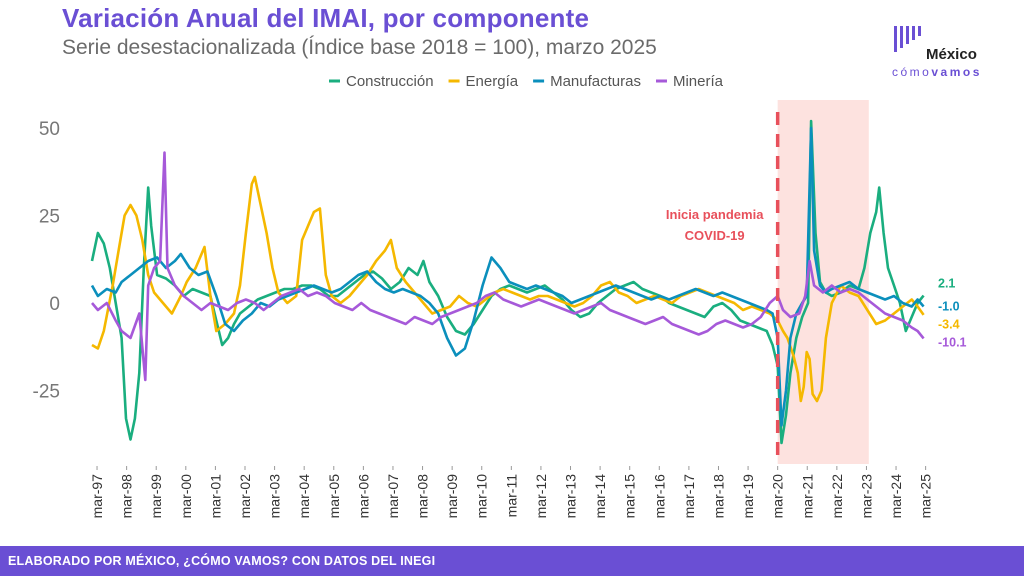  What do you see at coordinates (186, 496) in the screenshot?
I see `x-tick-label: mar-00` at bounding box center [186, 496].